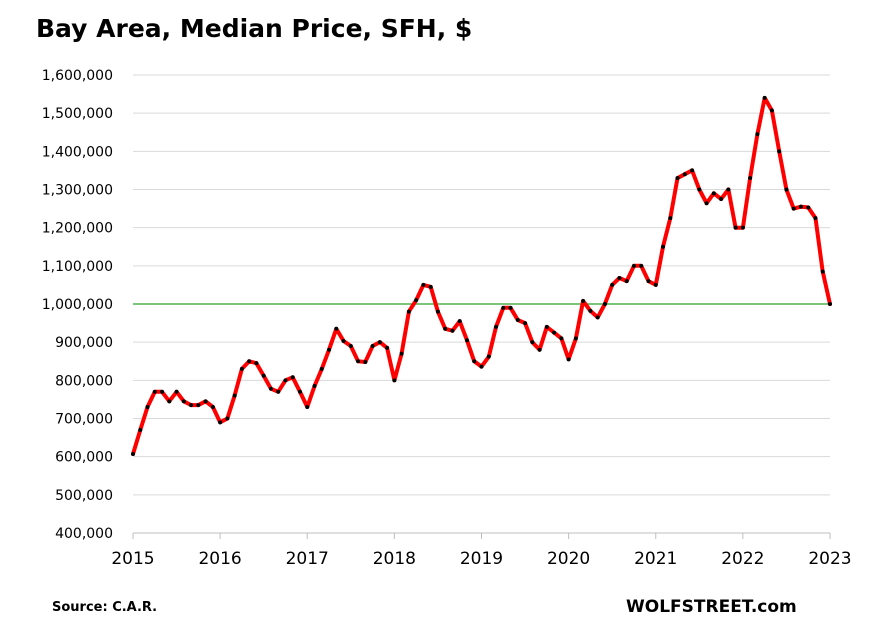  Describe the element at coordinates (742, 559) in the screenshot. I see `x-tick-label: 2022` at that location.